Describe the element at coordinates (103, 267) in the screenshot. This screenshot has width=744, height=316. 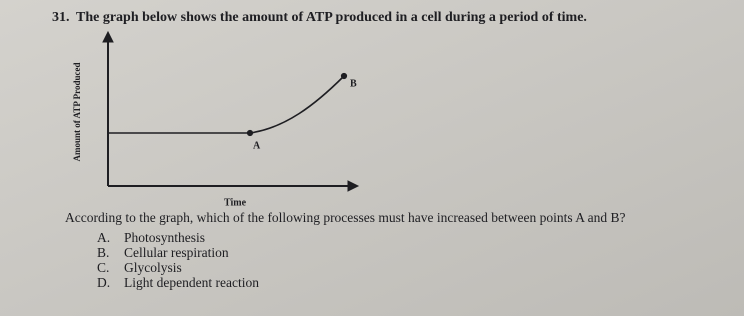
I see `choice-letter: C.` at that location.